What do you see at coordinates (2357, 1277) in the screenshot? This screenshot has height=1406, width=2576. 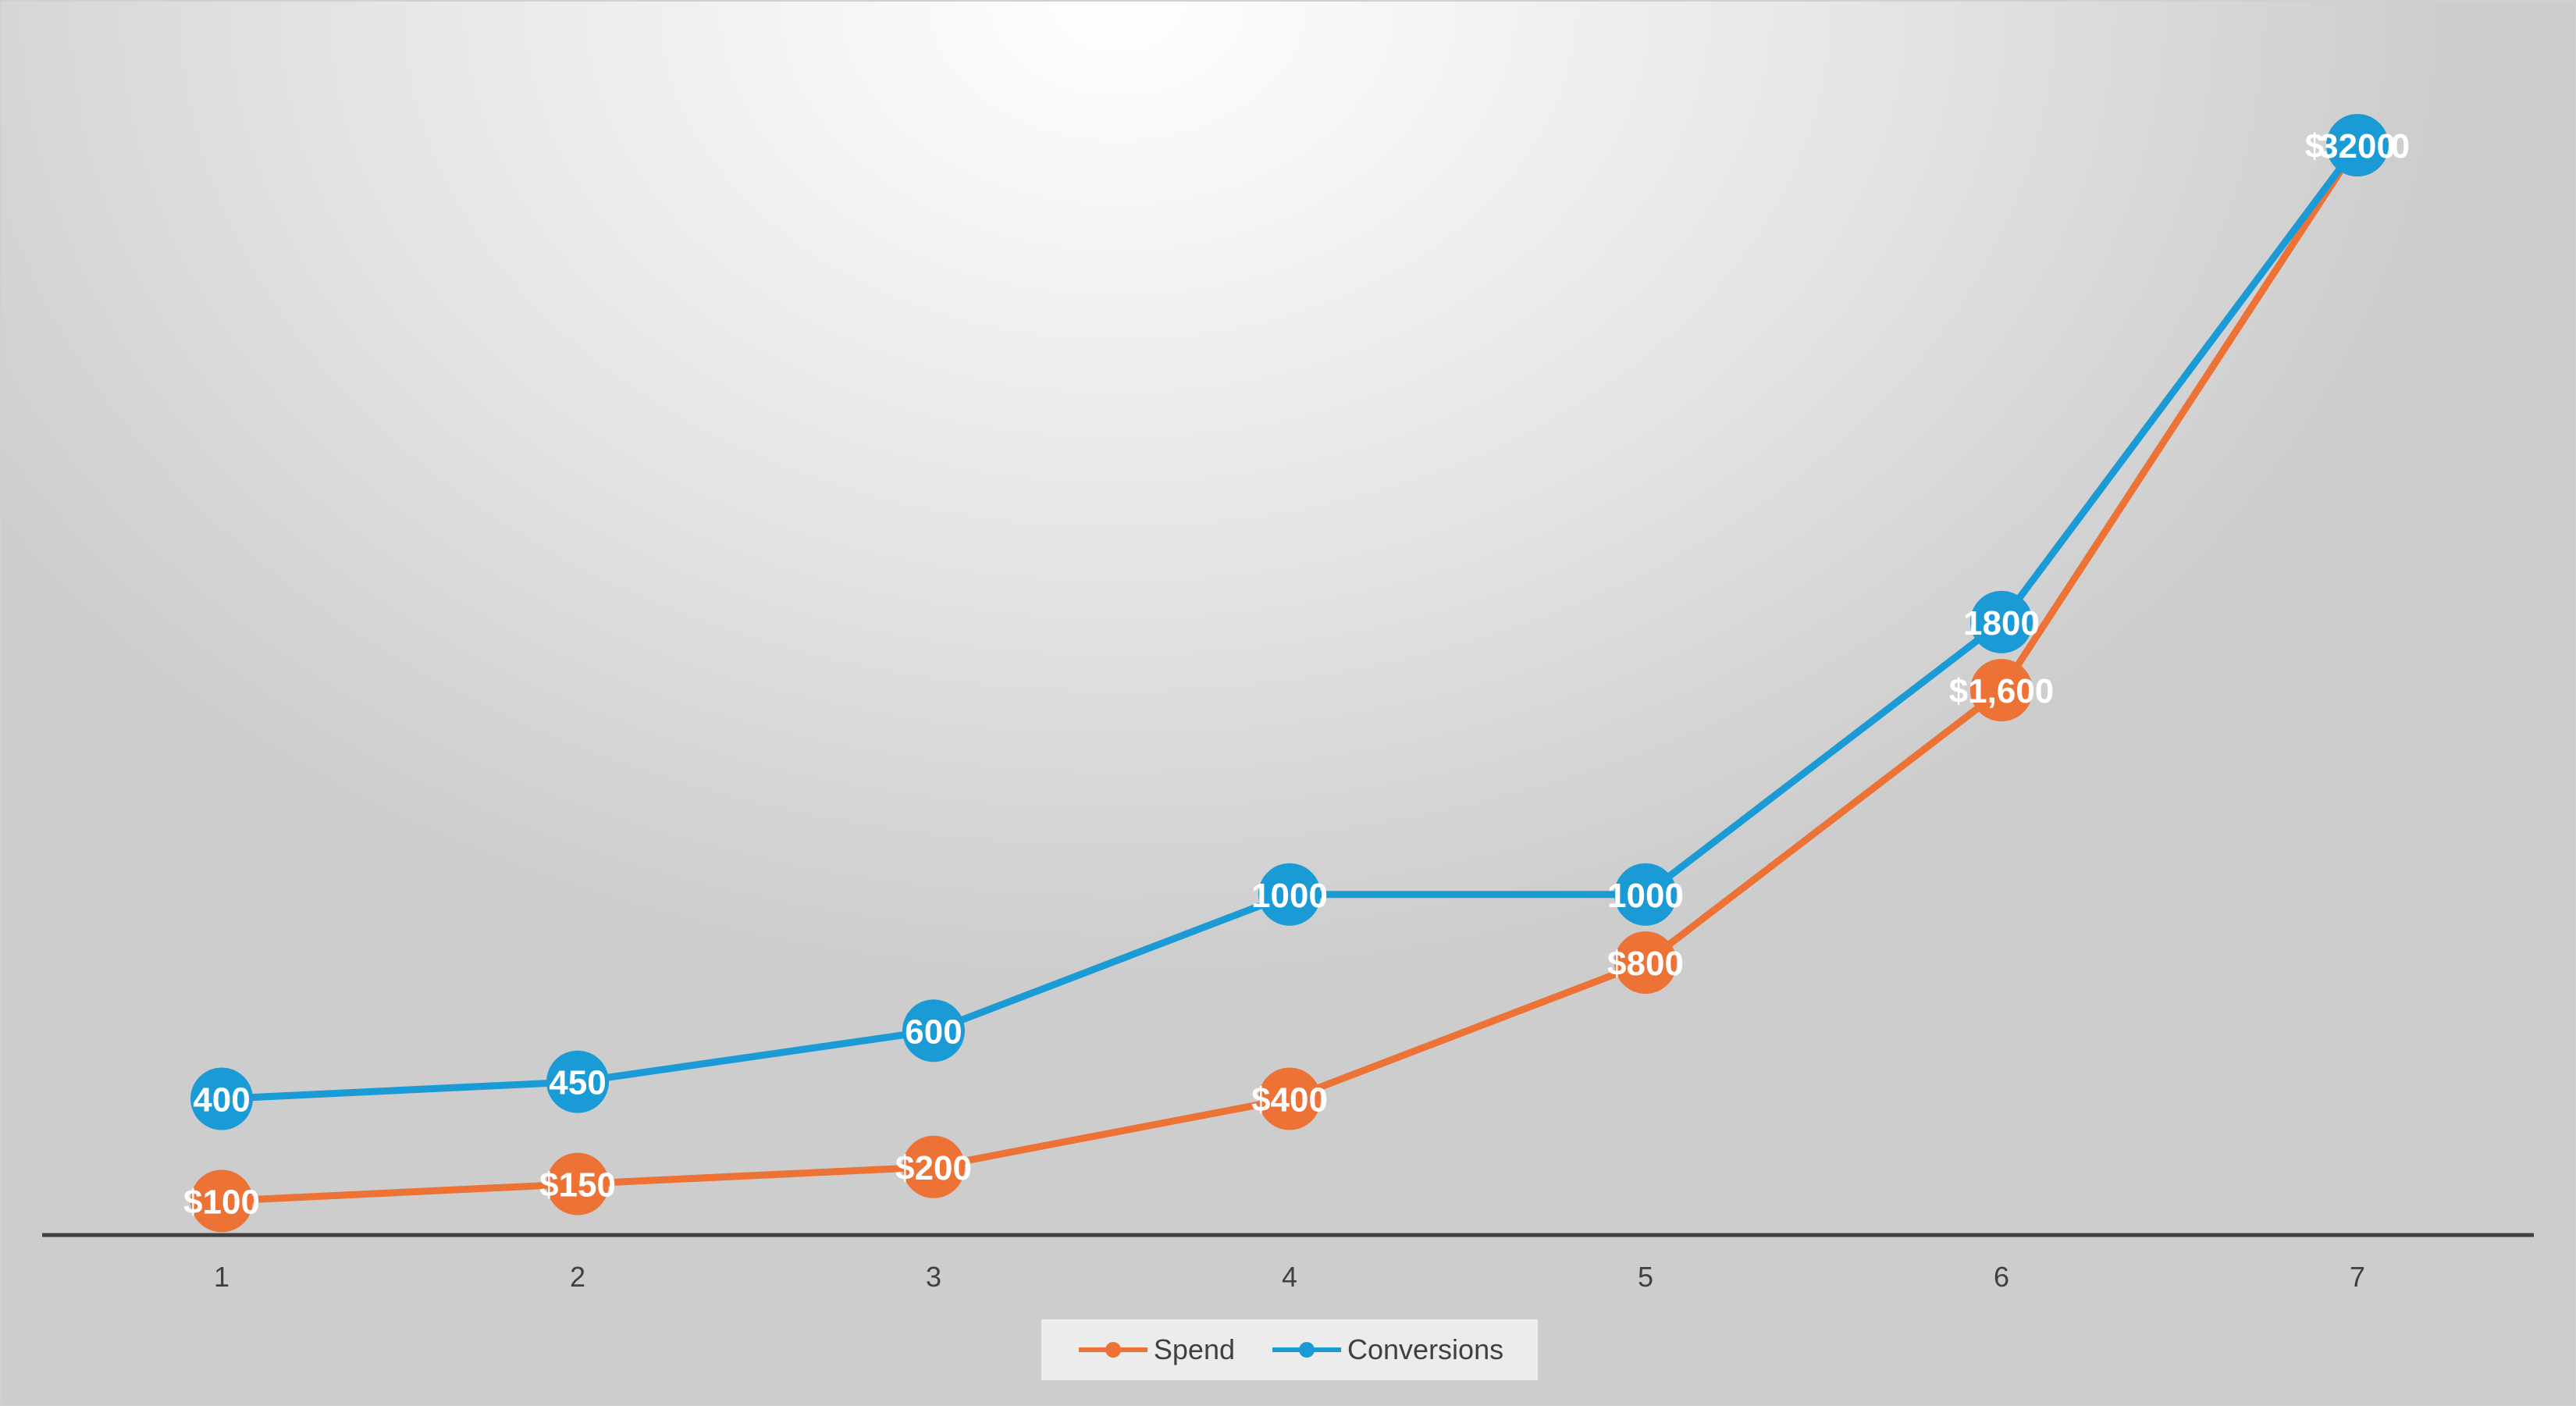 I see `x-tick-label: 7` at bounding box center [2357, 1277].